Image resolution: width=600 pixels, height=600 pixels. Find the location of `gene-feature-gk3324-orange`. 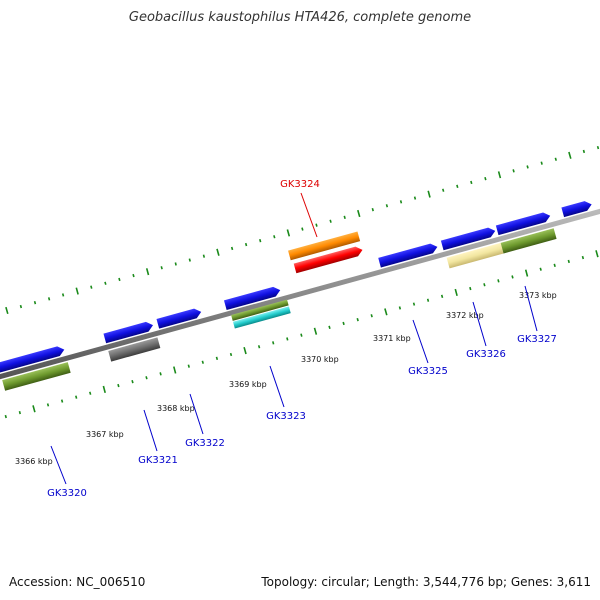

gene-feature-gk3324-orange is located at coordinates (324, 246).